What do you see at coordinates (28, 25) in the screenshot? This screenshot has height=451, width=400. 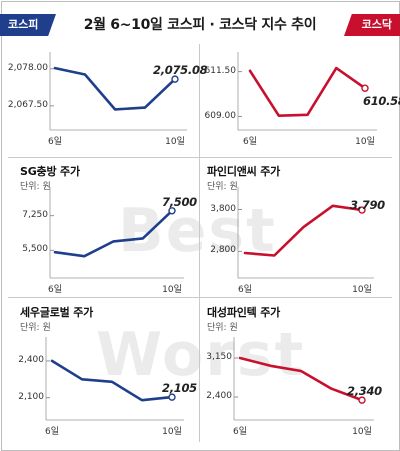 I see `kospi-tag: 코스피` at bounding box center [28, 25].